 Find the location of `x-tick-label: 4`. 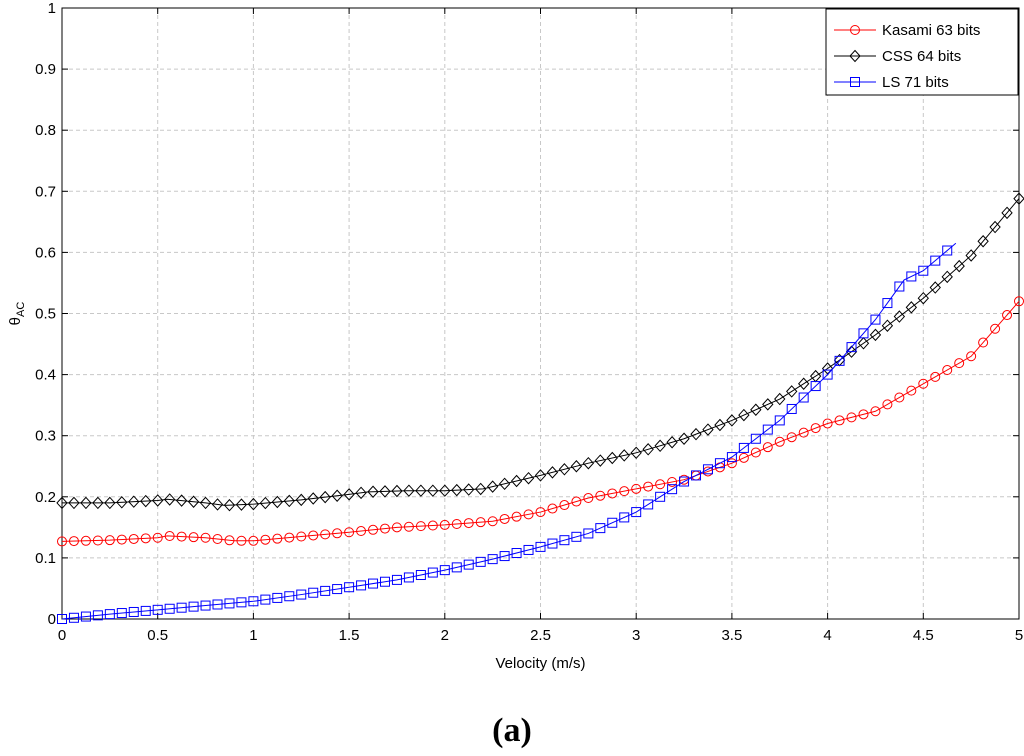

x-tick-label: 4 is located at coordinates (827, 635).